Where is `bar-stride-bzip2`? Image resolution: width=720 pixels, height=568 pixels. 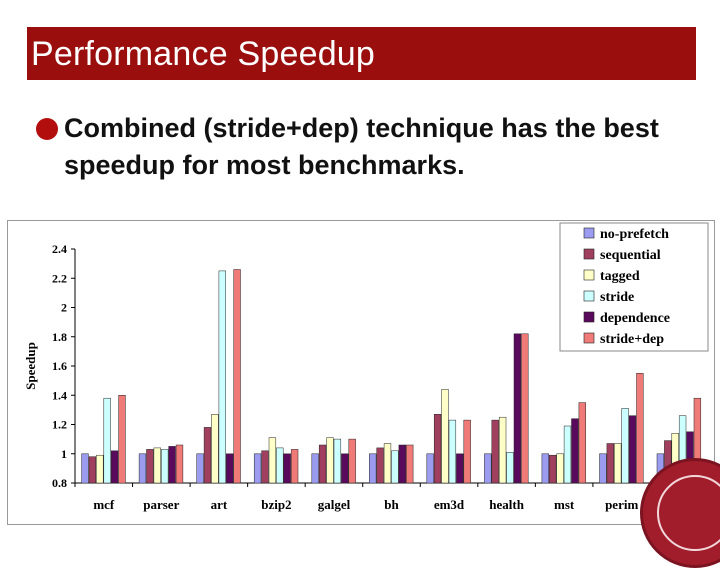
bar-stride-bzip2 is located at coordinates (280, 465).